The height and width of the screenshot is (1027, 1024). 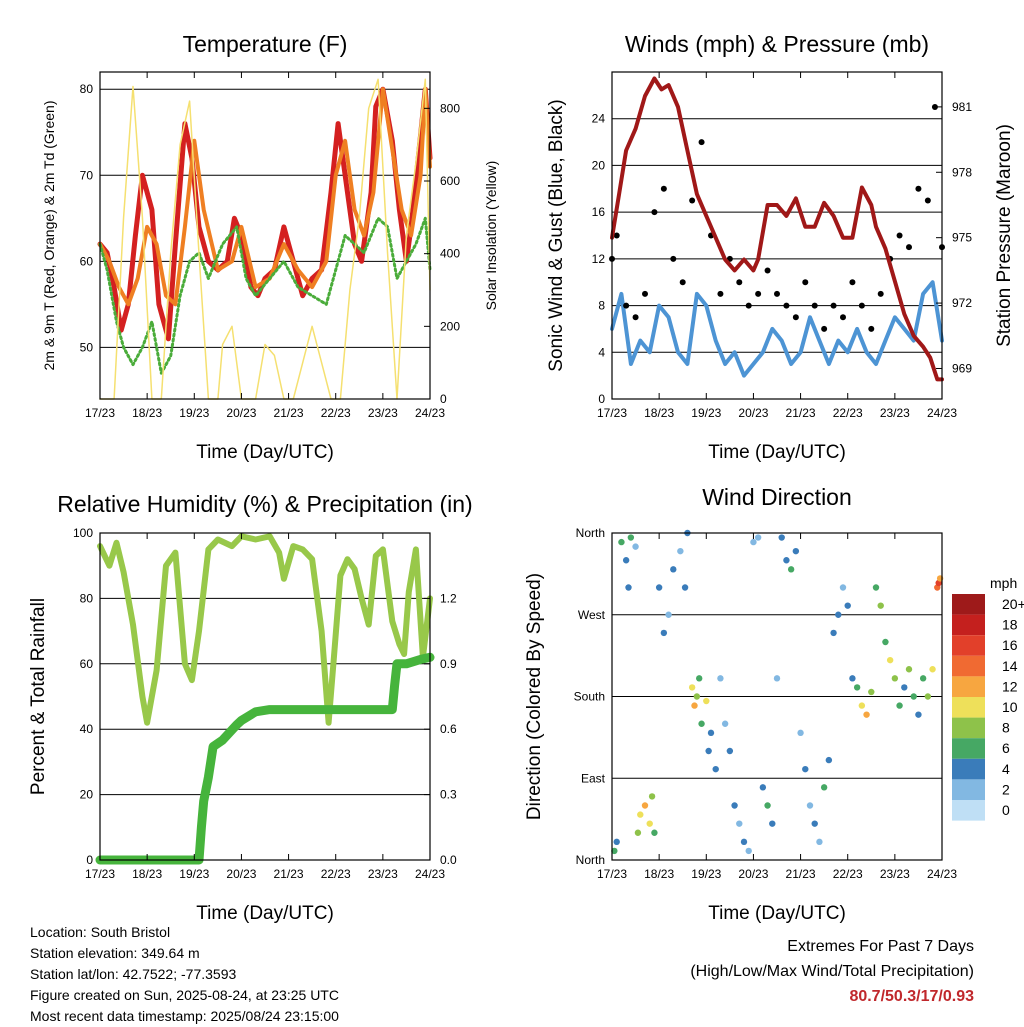 What do you see at coordinates (450, 108) in the screenshot?
I see `y2-tick-label: 800` at bounding box center [450, 108].